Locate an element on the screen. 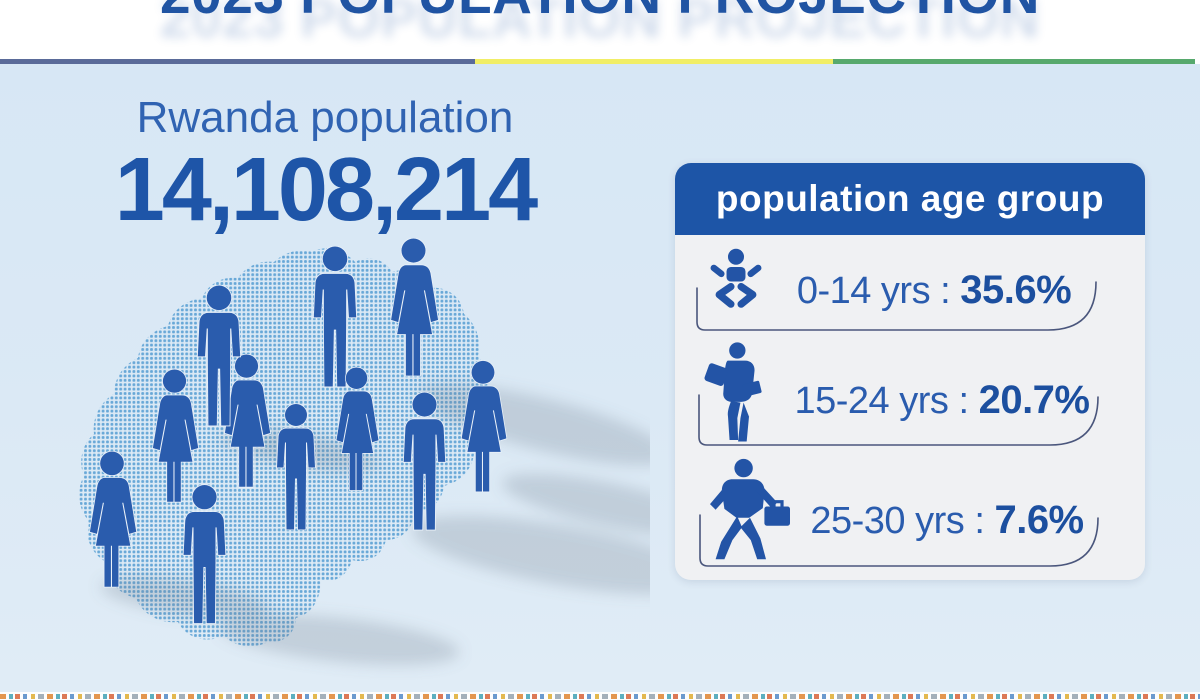 The width and height of the screenshot is (1200, 700). population-value: 14,108,214 is located at coordinates (326, 190).